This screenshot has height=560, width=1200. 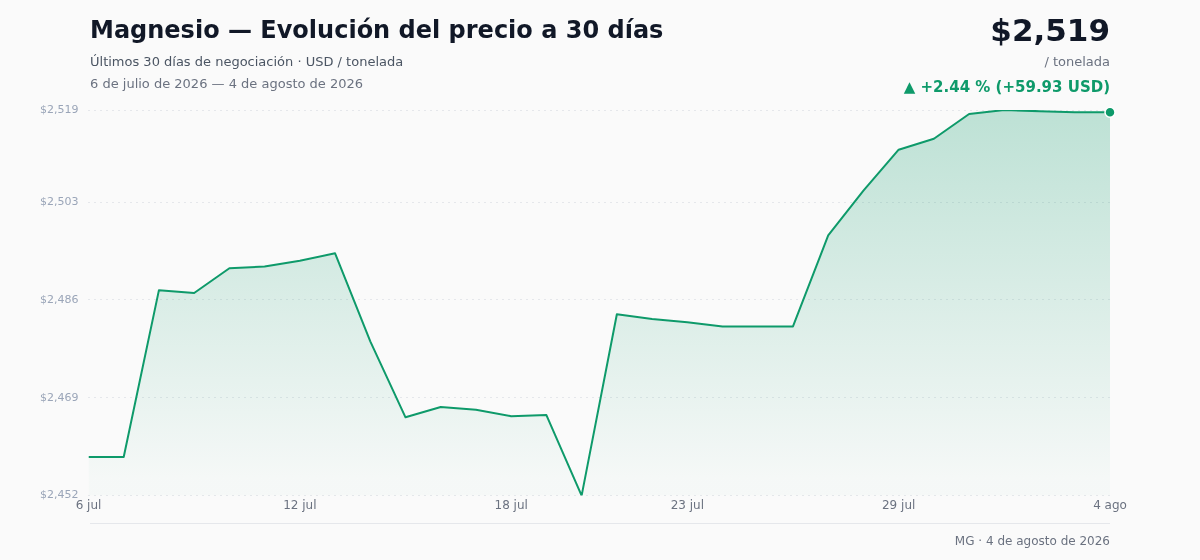 I want to click on text: / tonelada, so click(x=1077, y=61).